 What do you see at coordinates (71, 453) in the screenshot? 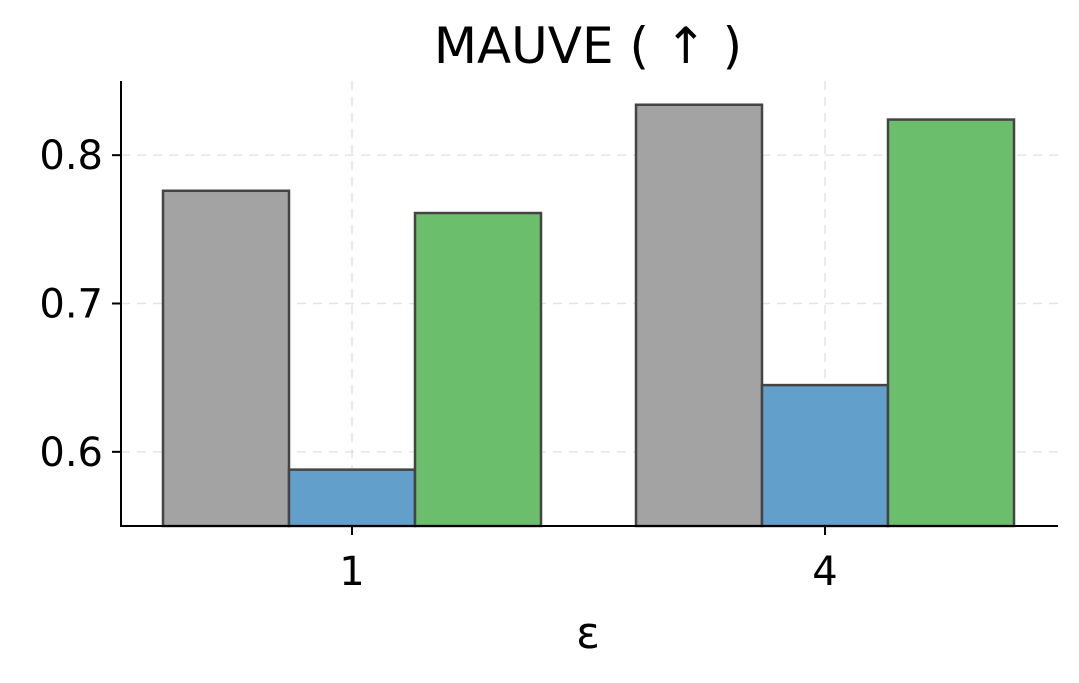
I see `y-tick-label: 0.6` at bounding box center [71, 453].